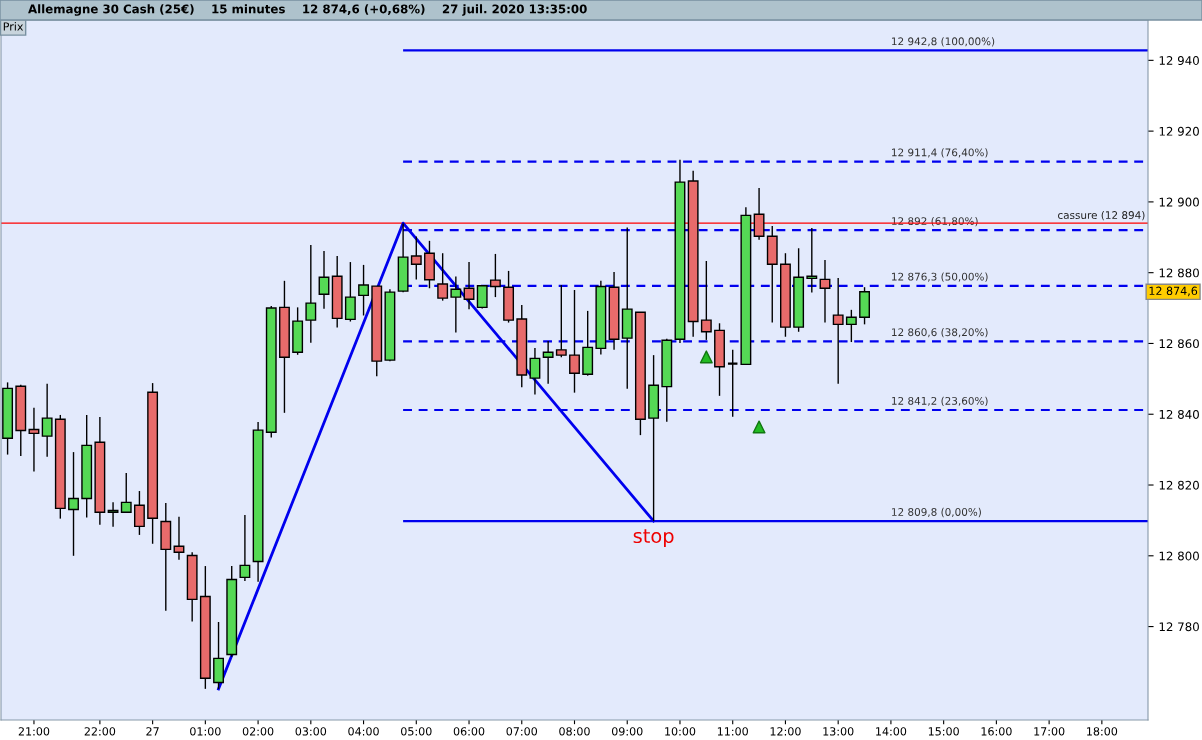 This screenshot has height=740, width=1202. Describe the element at coordinates (1179, 60) in the screenshot. I see `y-tick-label: 12 940` at that location.